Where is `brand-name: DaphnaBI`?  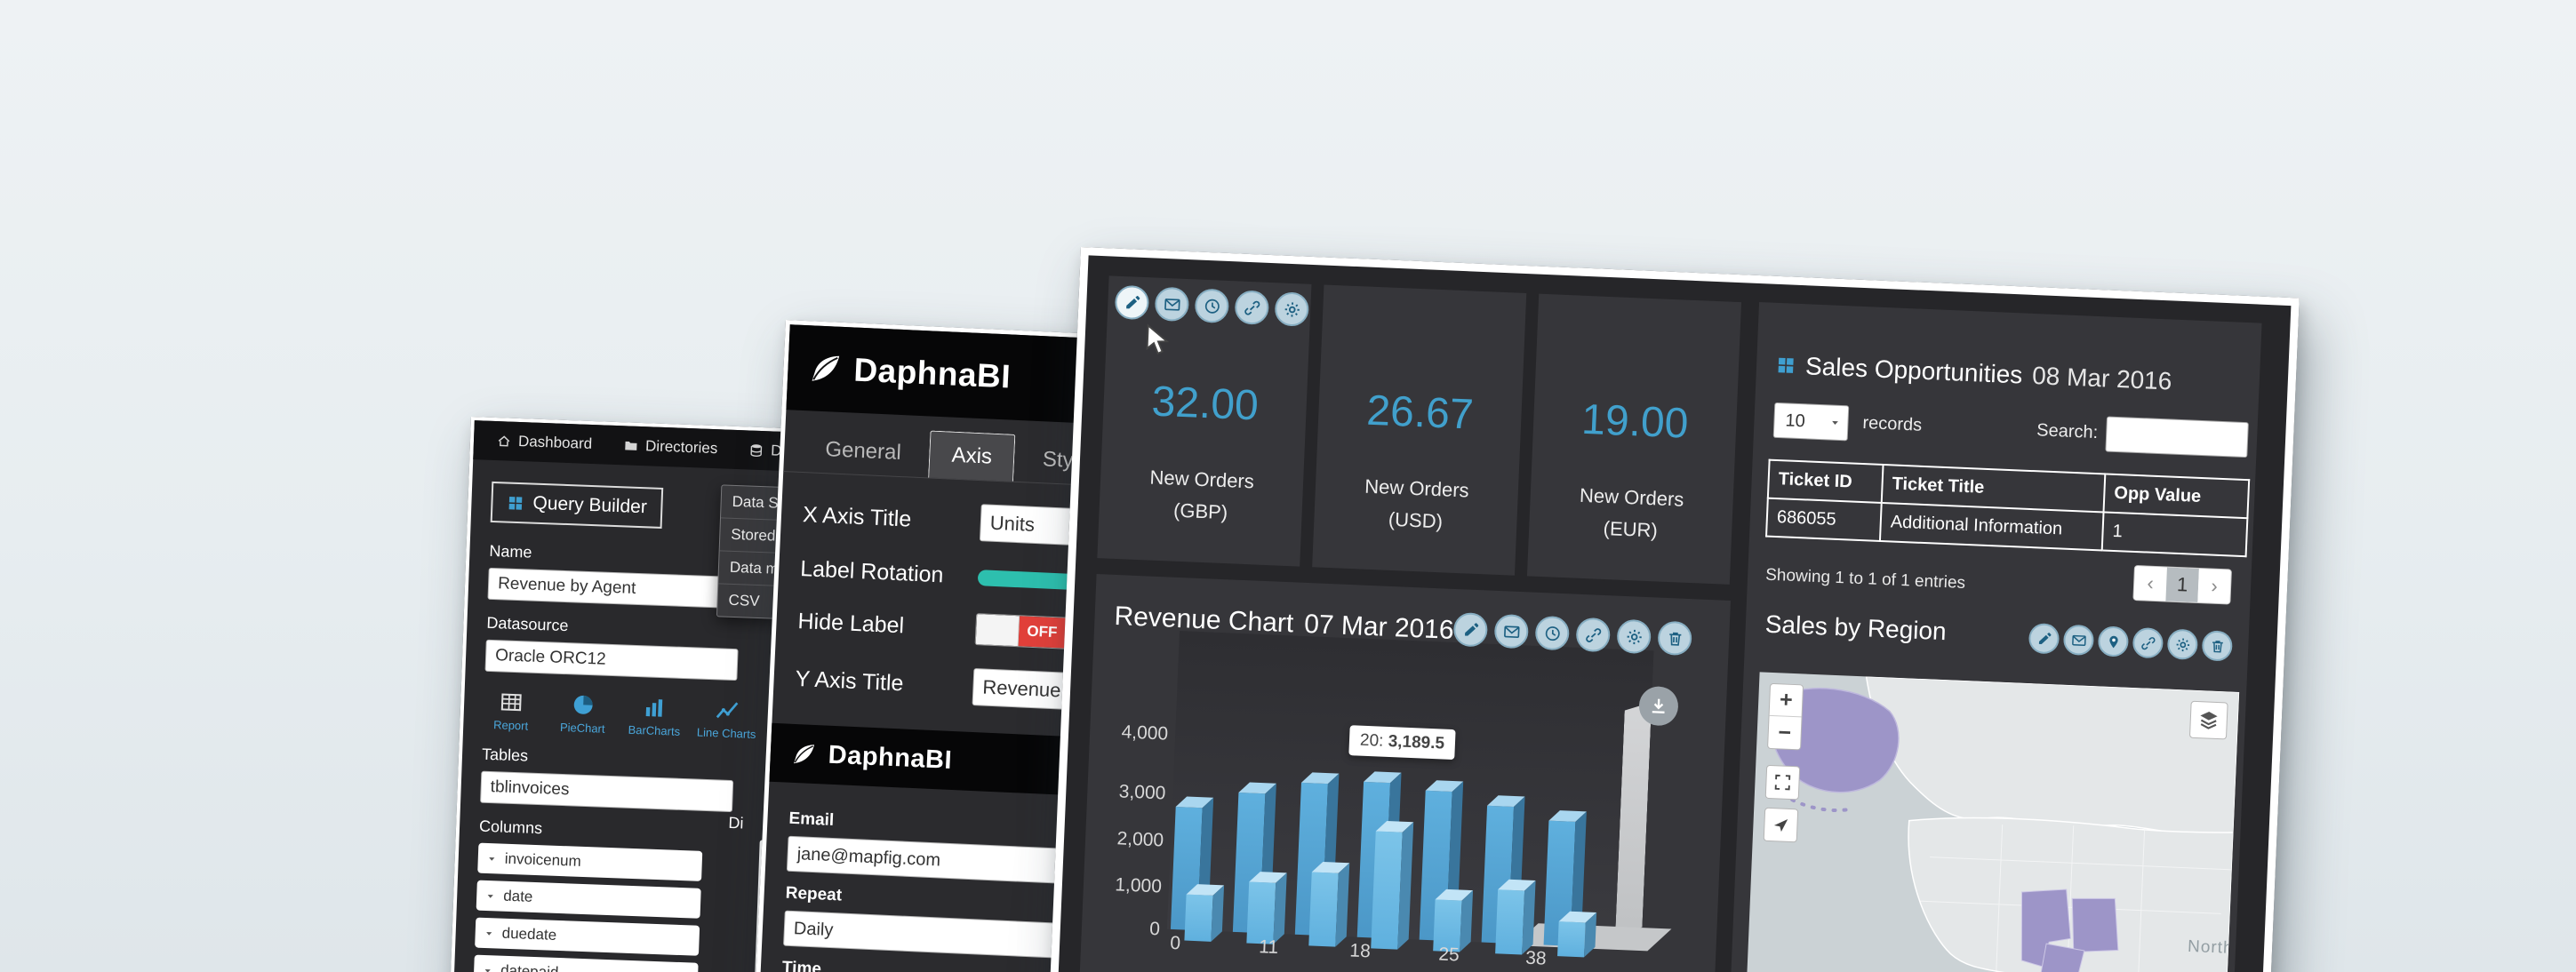 brand-name: DaphnaBI is located at coordinates (932, 373).